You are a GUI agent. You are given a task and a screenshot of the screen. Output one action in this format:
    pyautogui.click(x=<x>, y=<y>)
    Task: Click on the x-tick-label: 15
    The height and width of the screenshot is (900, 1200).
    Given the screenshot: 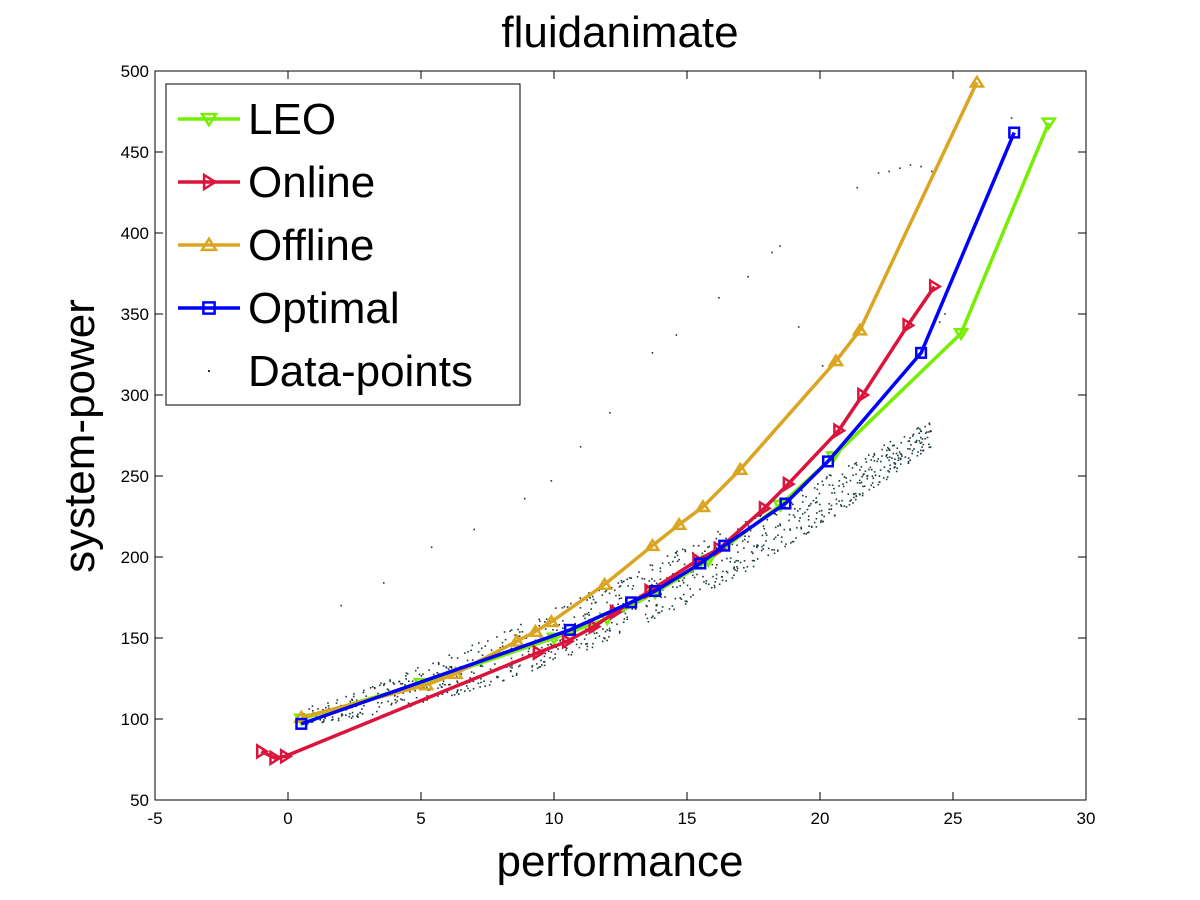 What is the action you would take?
    pyautogui.click(x=687, y=818)
    